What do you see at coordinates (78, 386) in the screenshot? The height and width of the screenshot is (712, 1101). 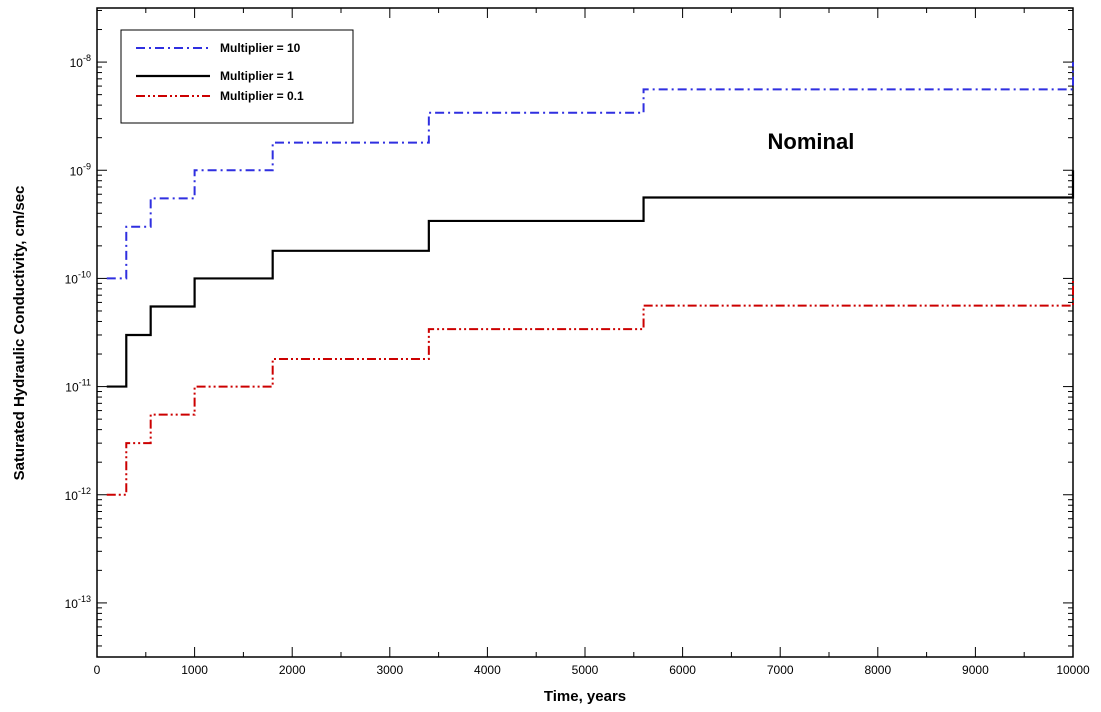 I see `y-tick-label: 10⁻¹¹` at bounding box center [78, 386].